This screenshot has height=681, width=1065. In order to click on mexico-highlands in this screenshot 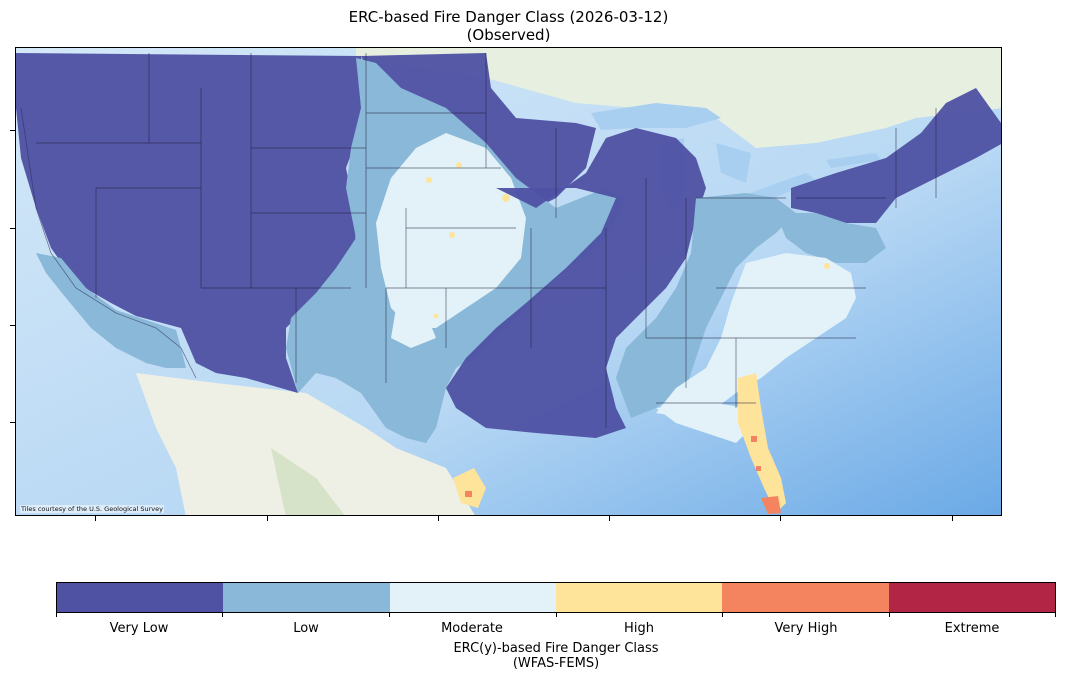, I will do `click(308, 481)`.